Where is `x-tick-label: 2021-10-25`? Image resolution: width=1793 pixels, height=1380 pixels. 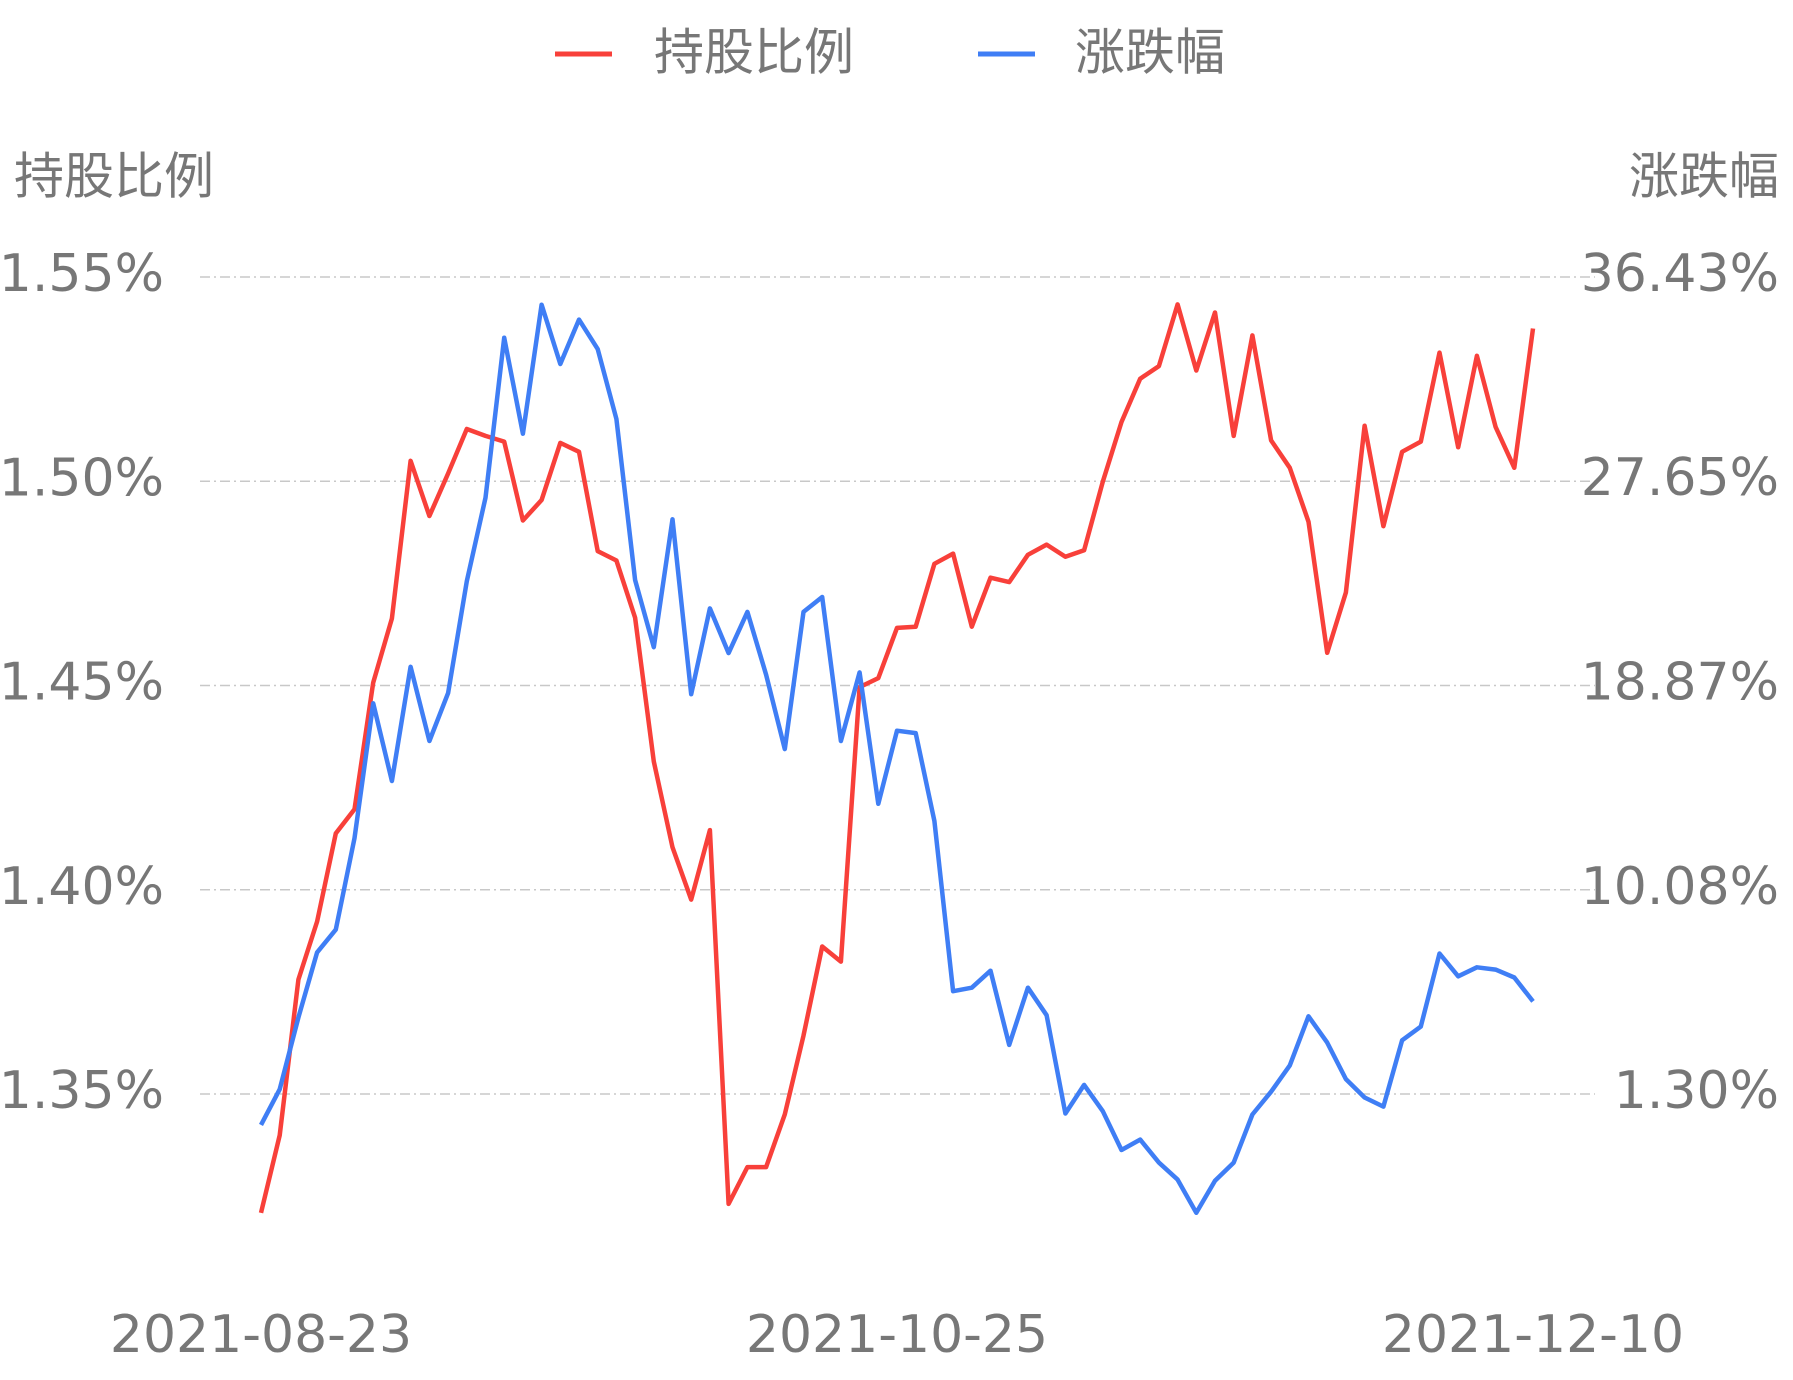
x-tick-label: 2021-10-25 is located at coordinates (897, 1335).